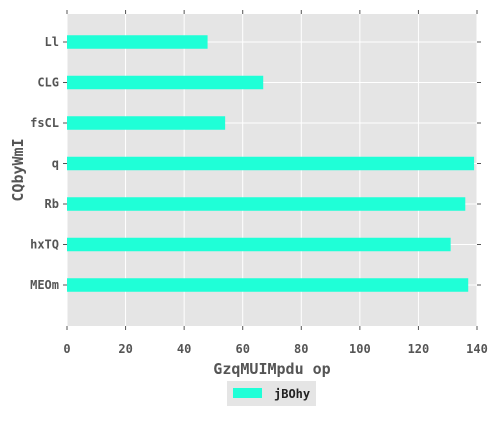  I want to click on y-tick-label: Rb, so click(52, 204).